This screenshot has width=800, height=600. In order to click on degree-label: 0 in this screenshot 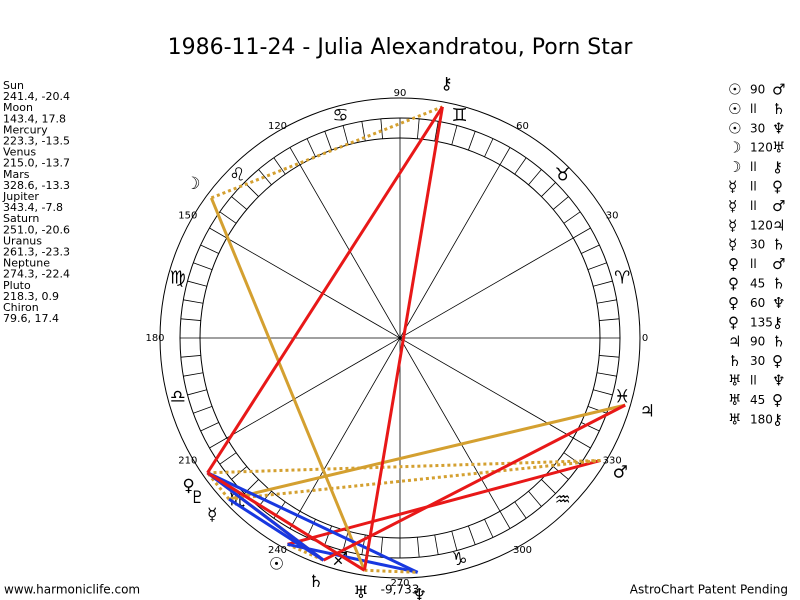, I will do `click(645, 338)`.